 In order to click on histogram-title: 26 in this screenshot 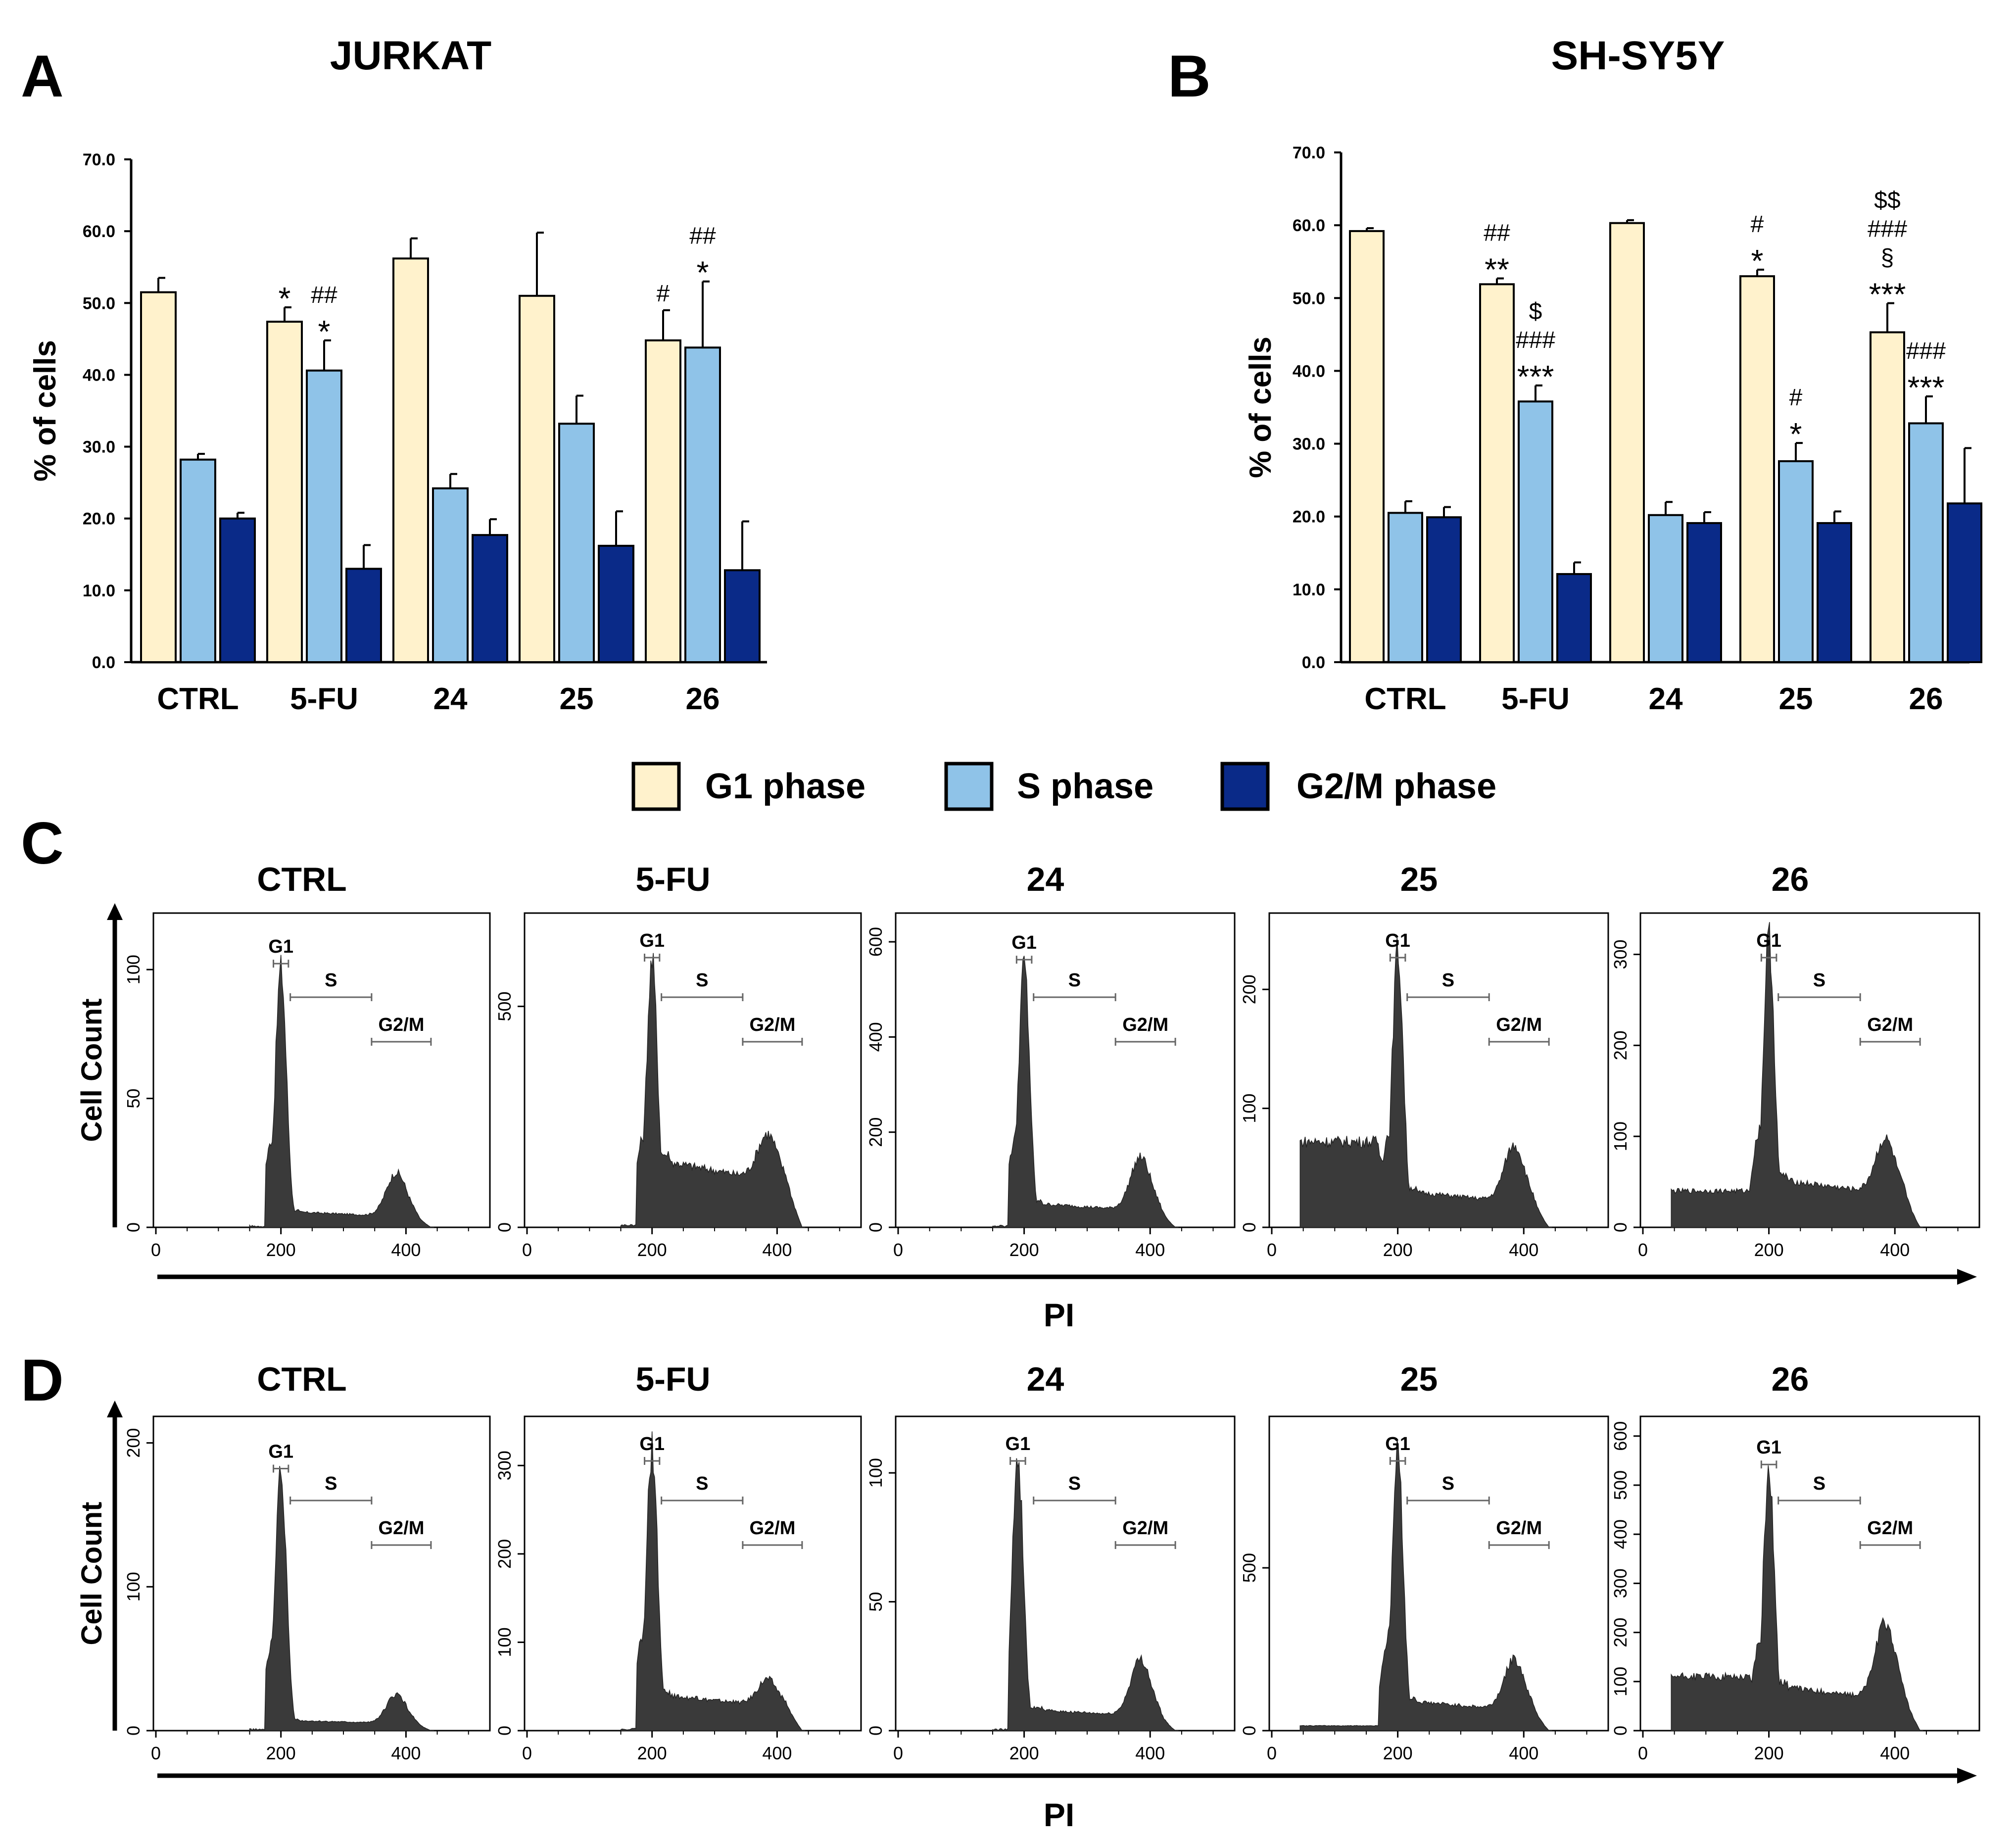, I will do `click(1791, 879)`.